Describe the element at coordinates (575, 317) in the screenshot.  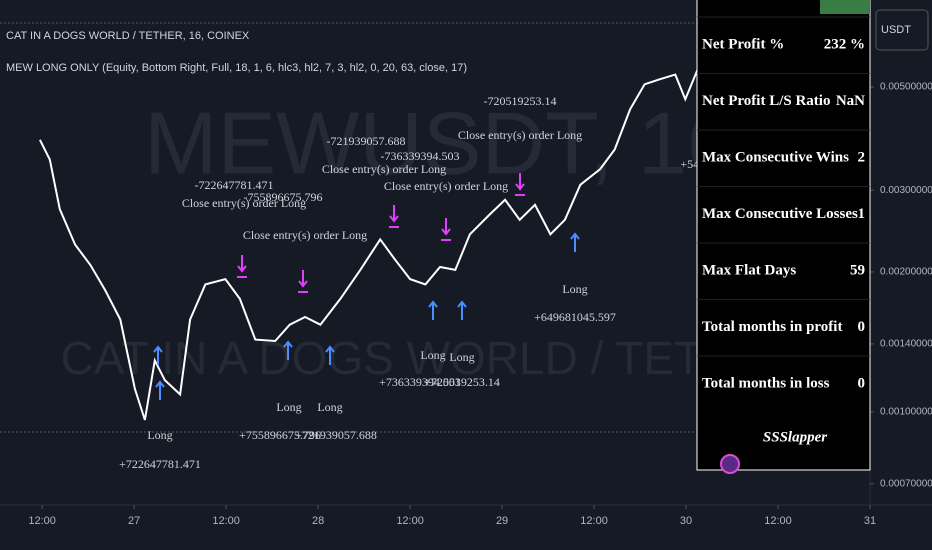
I see `signal-label: +649681045.597` at that location.